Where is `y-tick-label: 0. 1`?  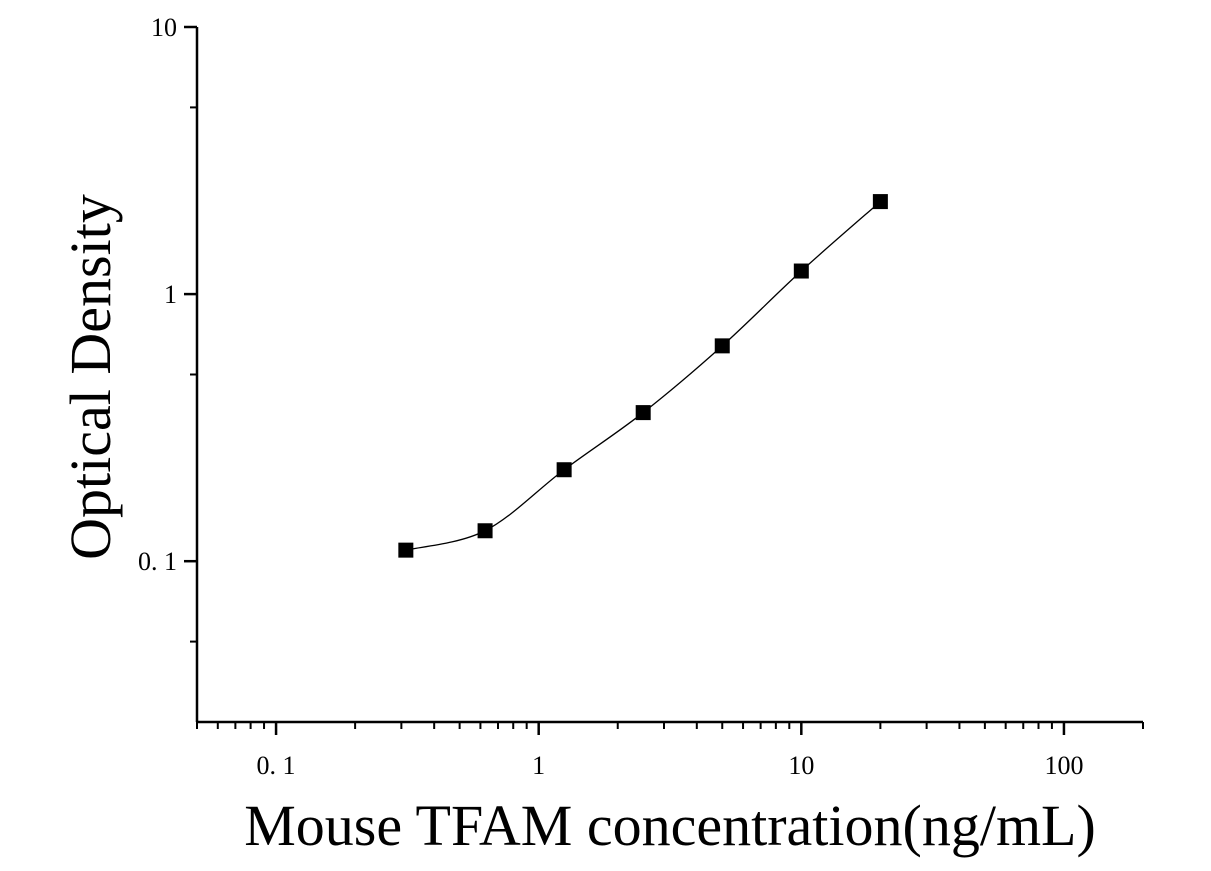
y-tick-label: 0. 1 is located at coordinates (157, 561).